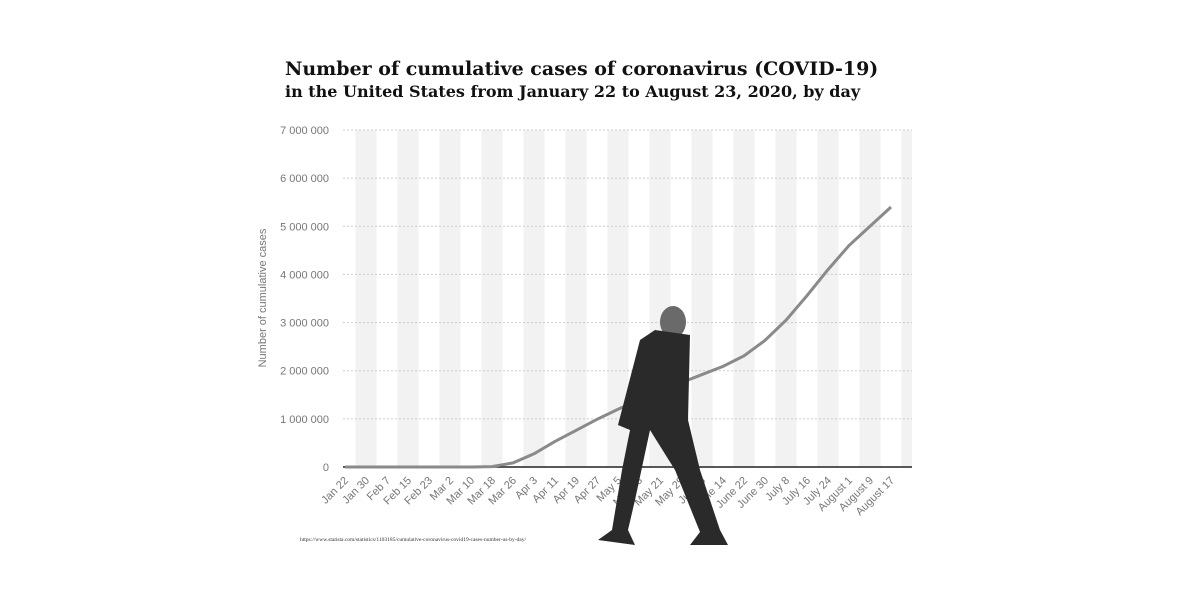 This screenshot has width=1200, height=600. Describe the element at coordinates (326, 468) in the screenshot. I see `y-tick-label: 0` at that location.